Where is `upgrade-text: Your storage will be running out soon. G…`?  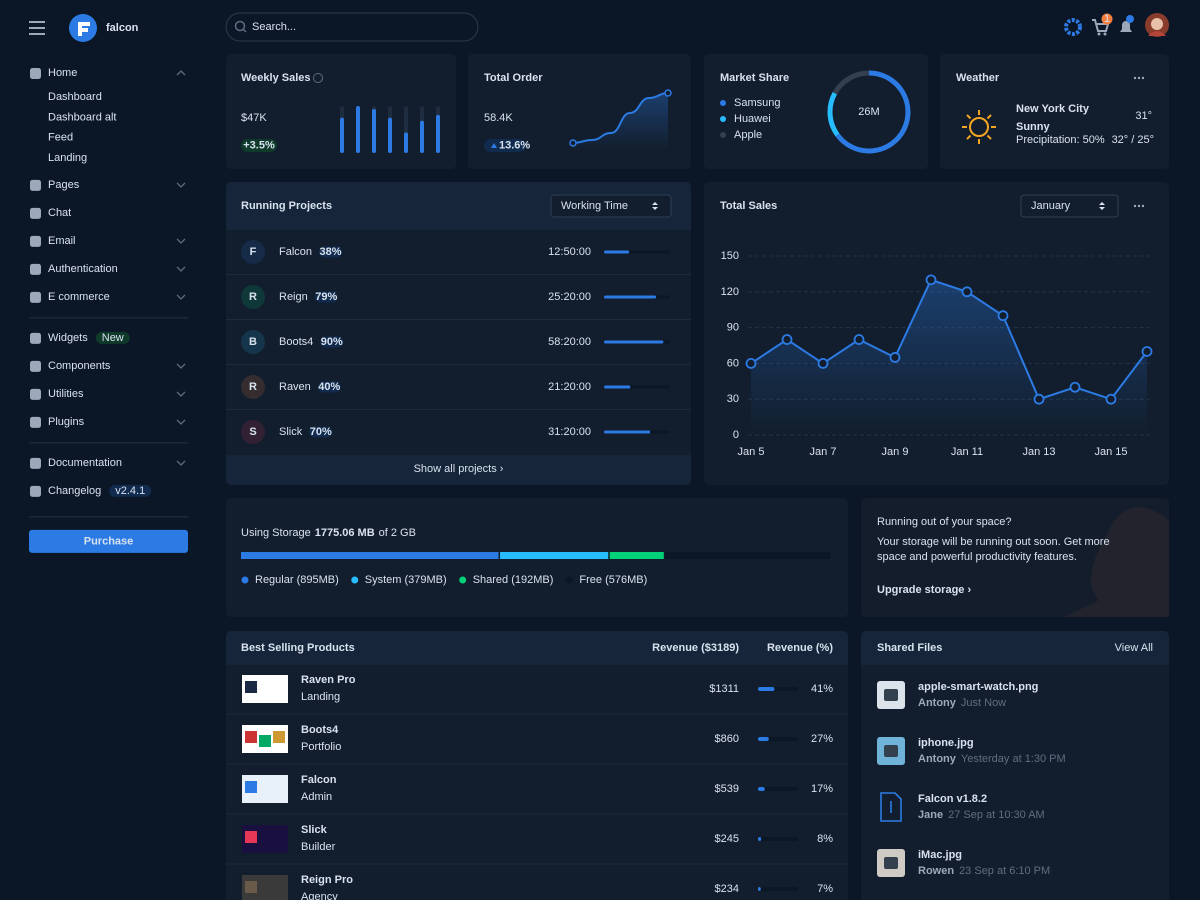
upgrade-text: Your storage will be running out soon. G… is located at coordinates (993, 542).